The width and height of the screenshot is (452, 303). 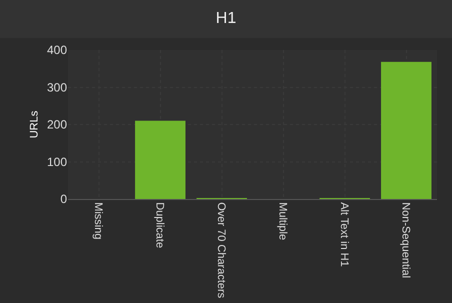 I want to click on x-tick-label: Over 70 Characters, so click(x=221, y=250).